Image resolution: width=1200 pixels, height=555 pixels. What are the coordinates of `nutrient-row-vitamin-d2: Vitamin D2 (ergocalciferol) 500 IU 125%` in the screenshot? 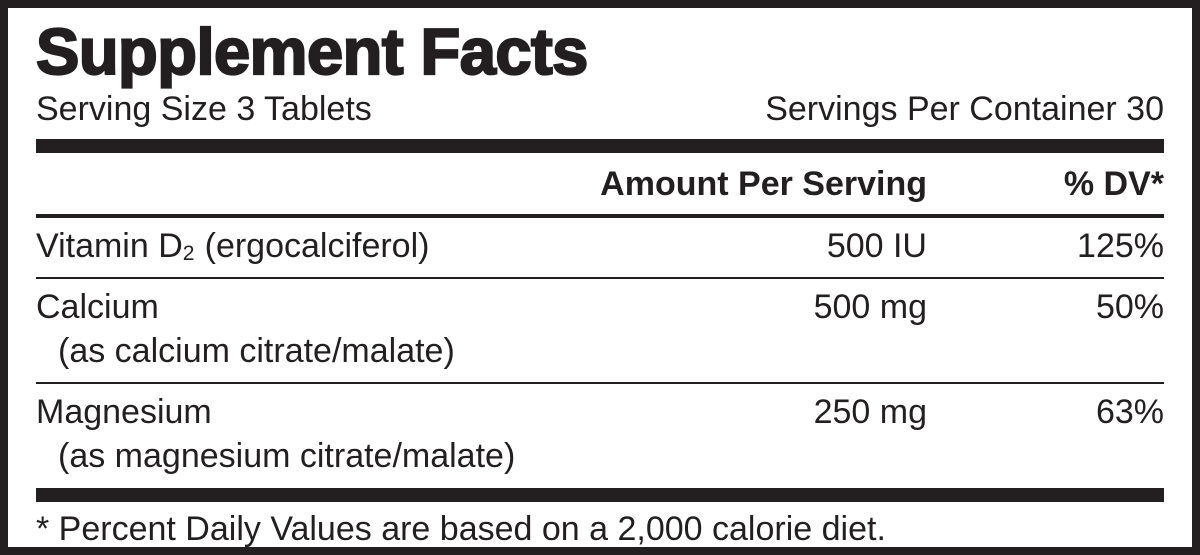 It's located at (600, 248).